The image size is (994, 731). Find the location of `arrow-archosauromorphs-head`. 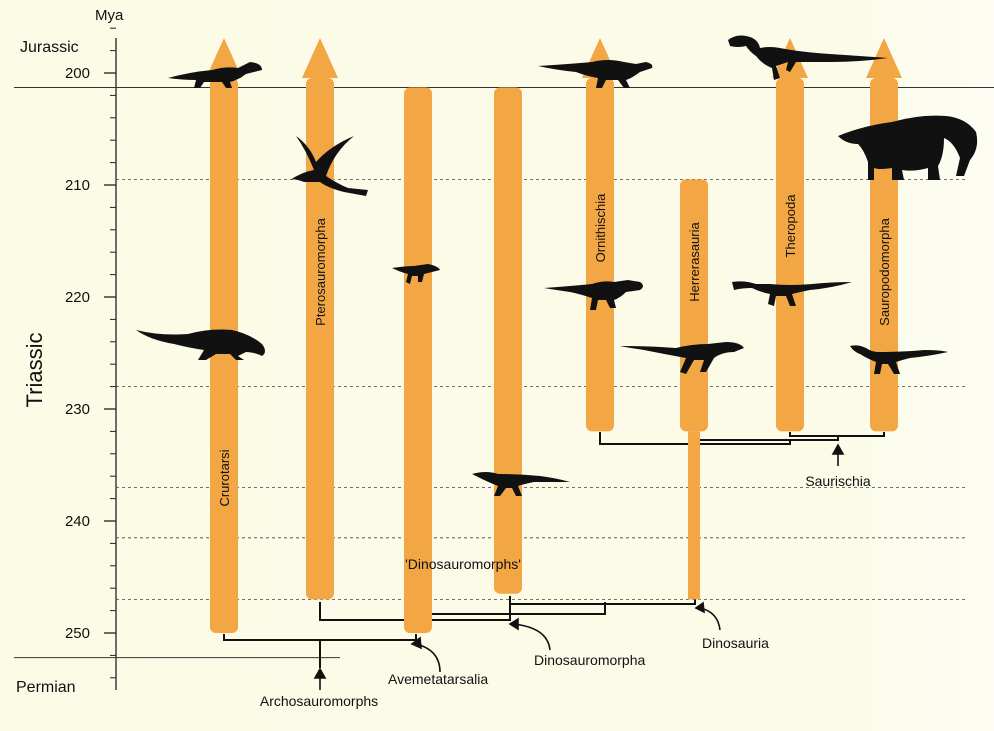

arrow-archosauromorphs-head is located at coordinates (320, 673).